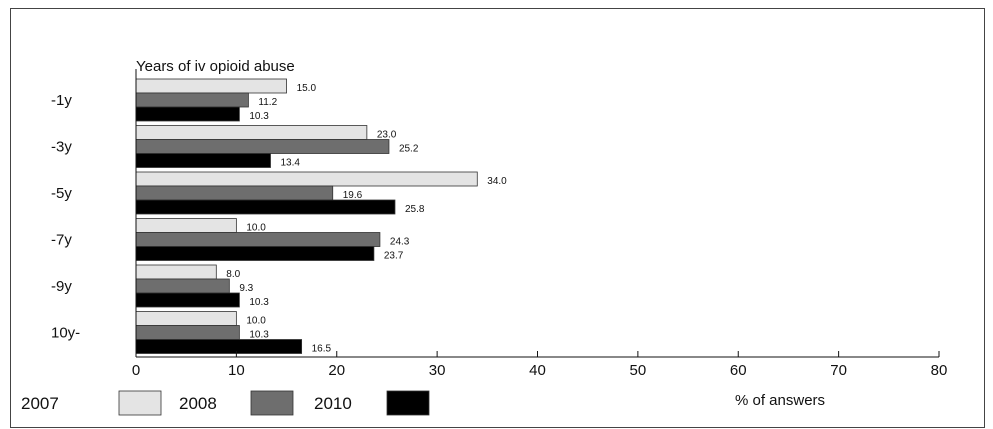  Describe the element at coordinates (251, 132) in the screenshot. I see `bar-2007--3y` at that location.